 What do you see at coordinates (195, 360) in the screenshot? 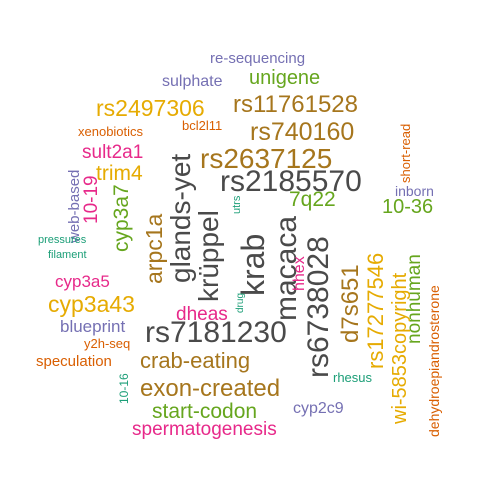
I see `word-crab-eating: crab-eating` at bounding box center [195, 360].